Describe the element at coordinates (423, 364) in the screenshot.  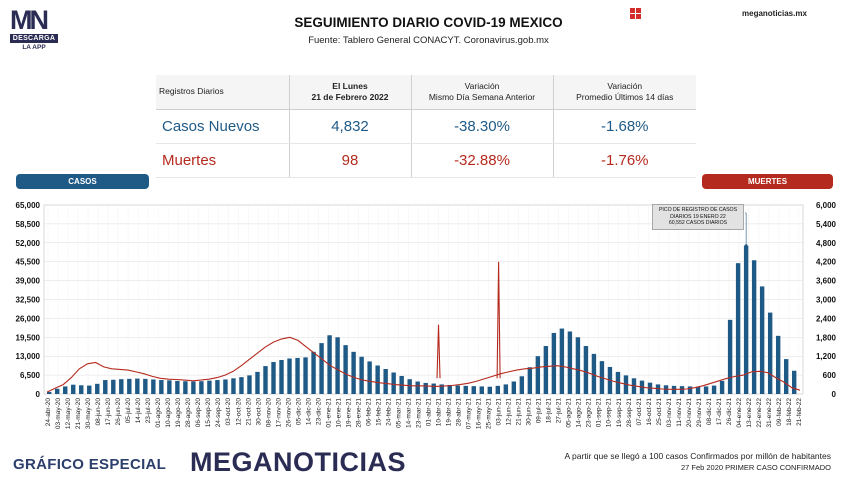
I see `muertes-line` at that location.